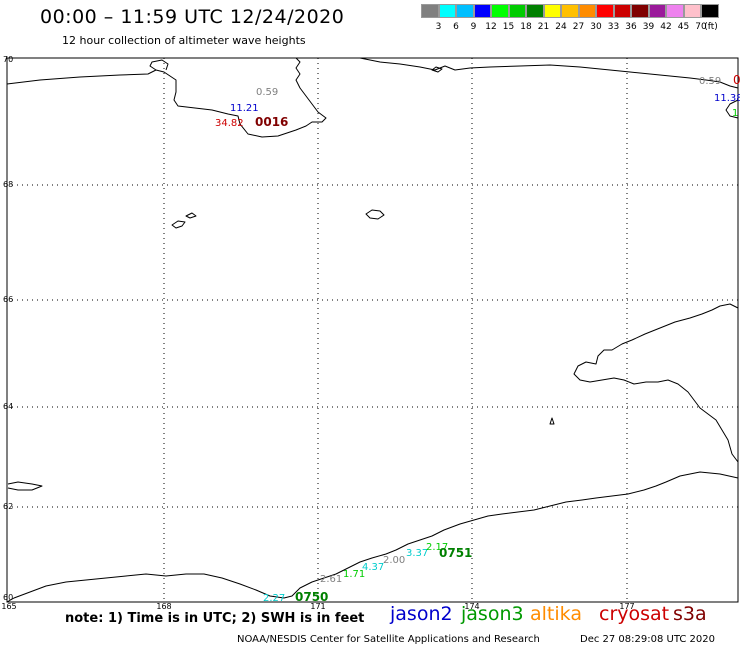 Image resolution: width=740 pixels, height=650 pixels. Describe the element at coordinates (626, 606) in the screenshot. I see `lon-label: 177` at that location.